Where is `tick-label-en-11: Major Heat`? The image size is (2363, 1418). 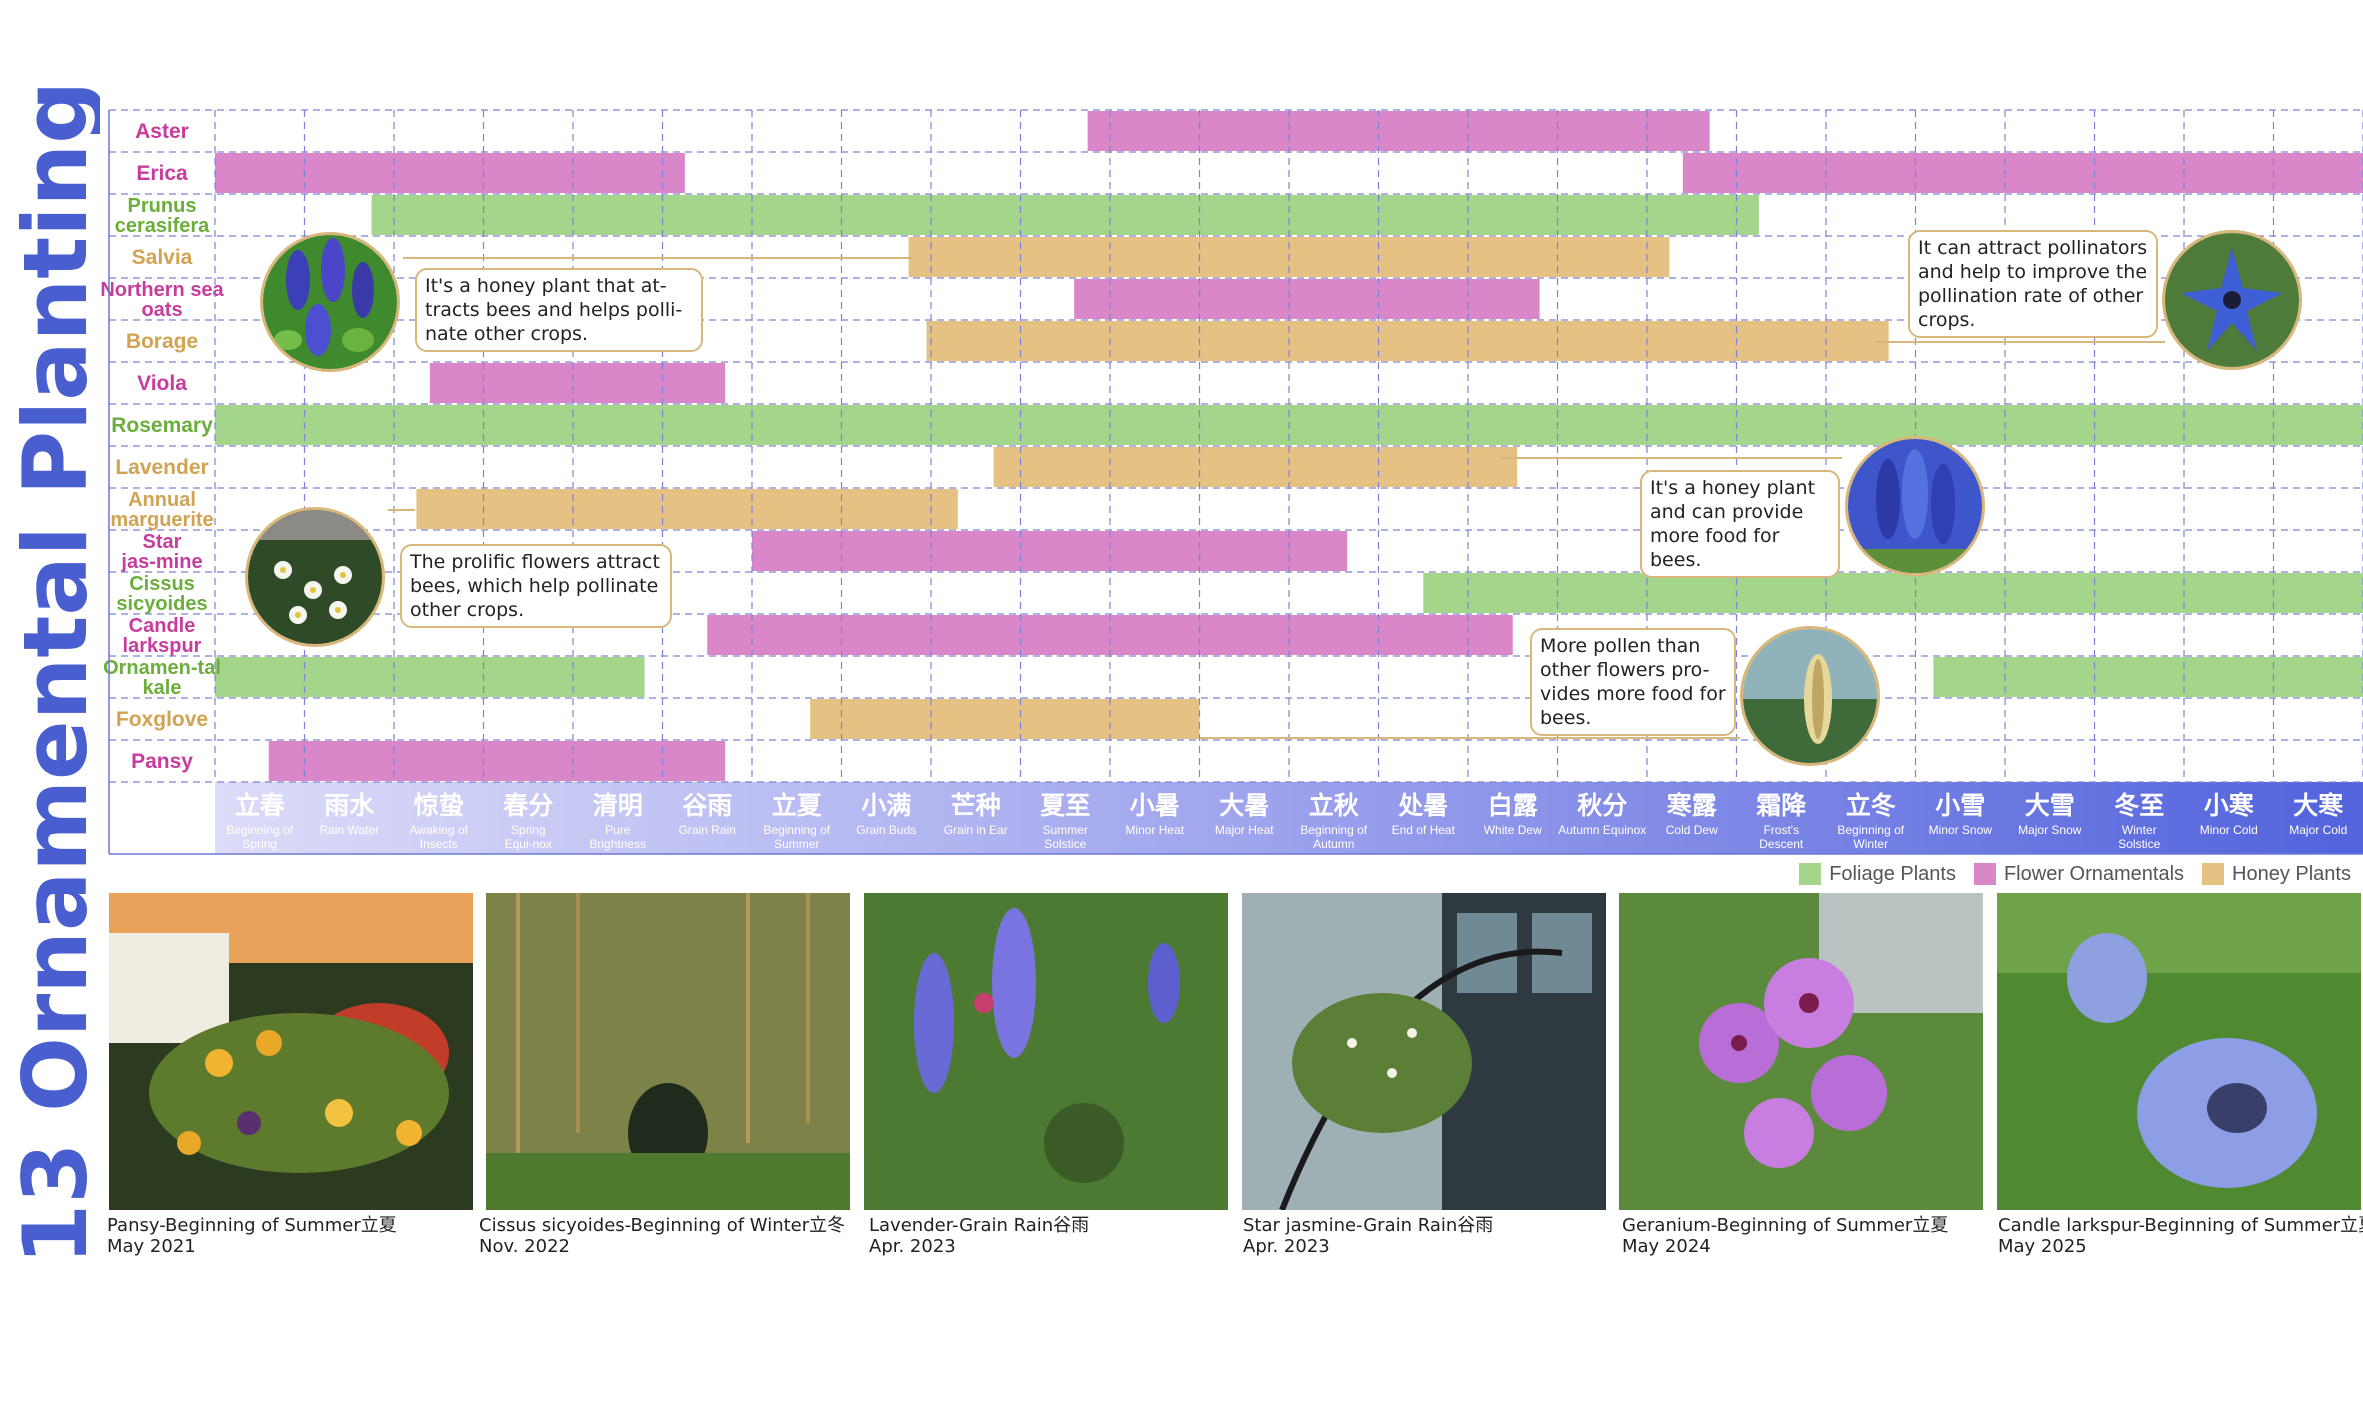 tick-label-en-11: Major Heat is located at coordinates (1244, 830).